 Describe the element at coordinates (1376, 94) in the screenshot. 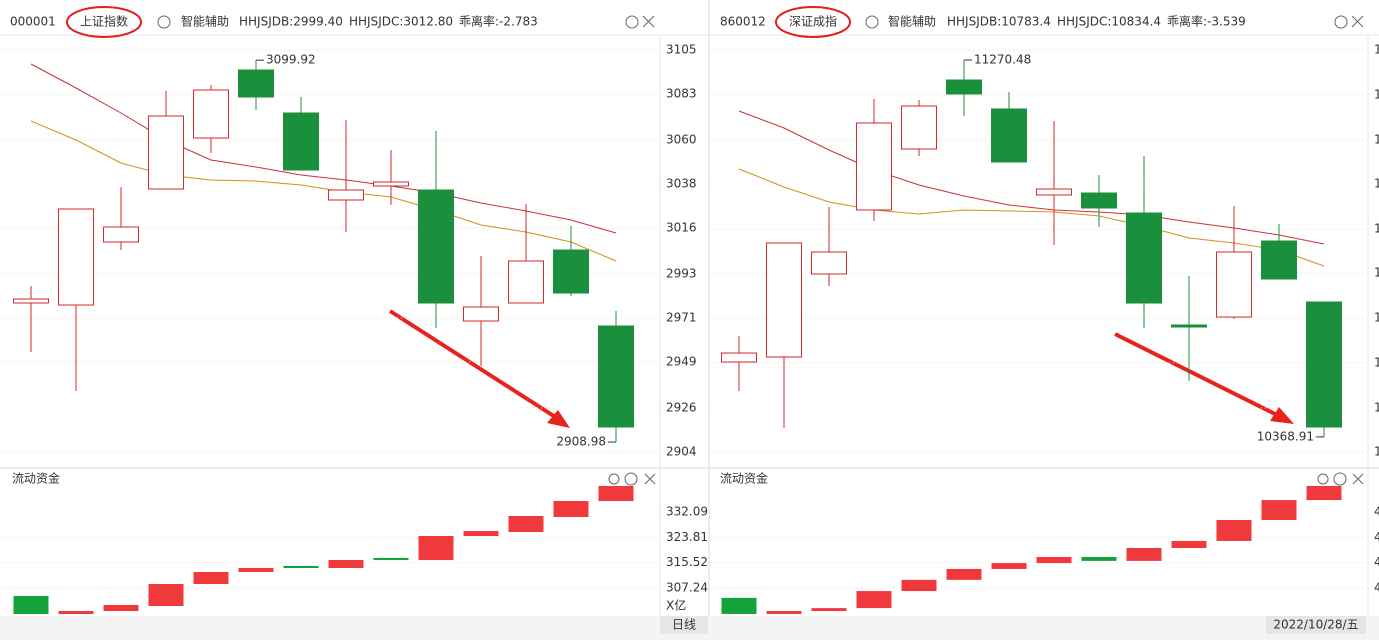

I see `y-tick-label: 11187` at that location.